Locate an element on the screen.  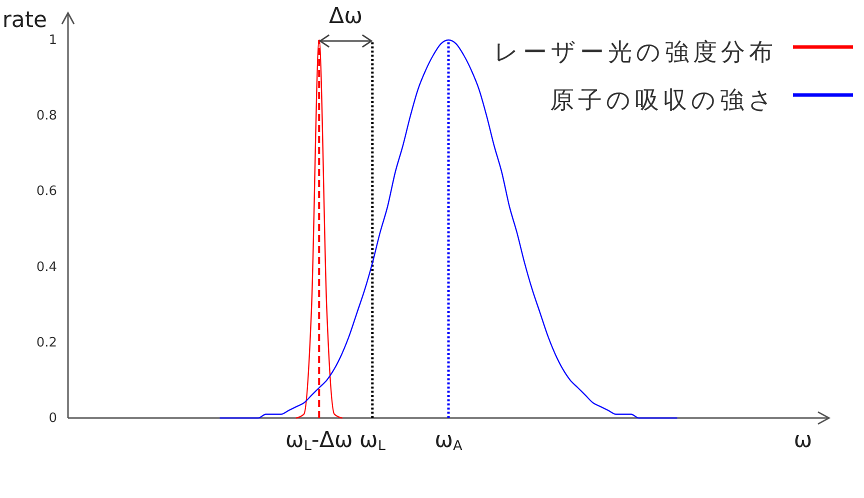
y-tick-label: 0 is located at coordinates (52, 418).